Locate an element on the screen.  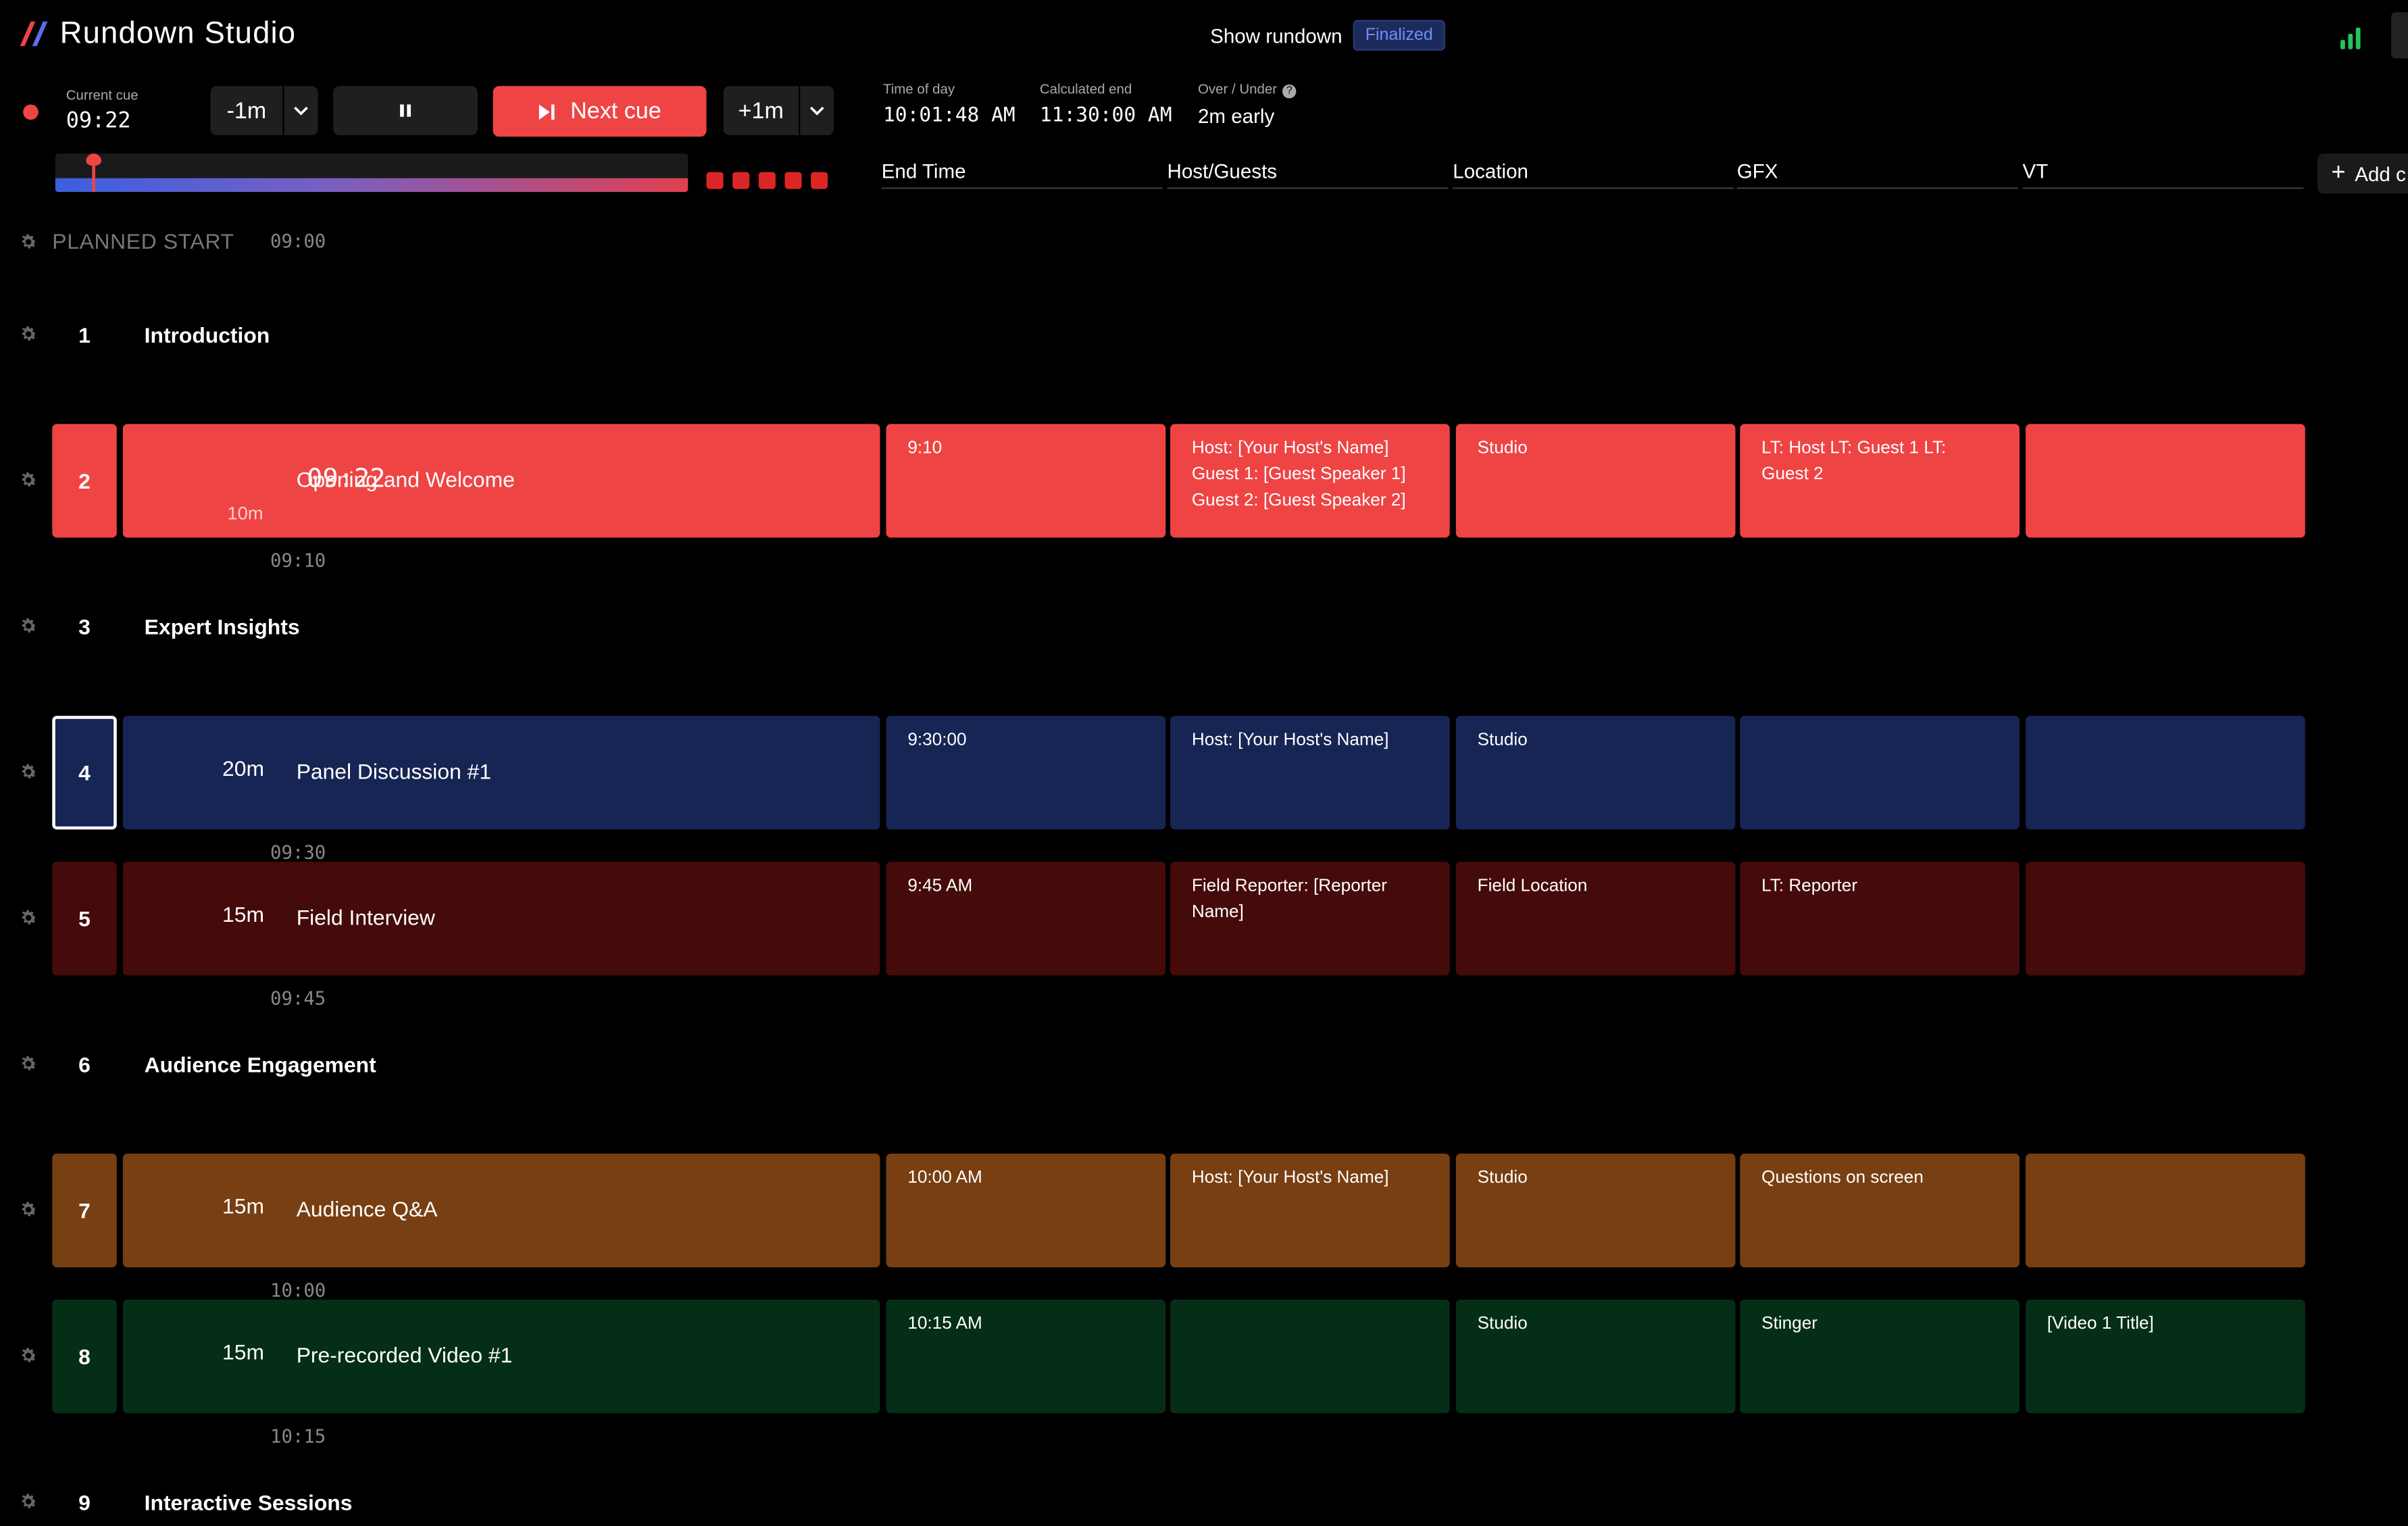
cue-main-cell: 15m Pre-recorded Video #1 is located at coordinates (501, 1357).